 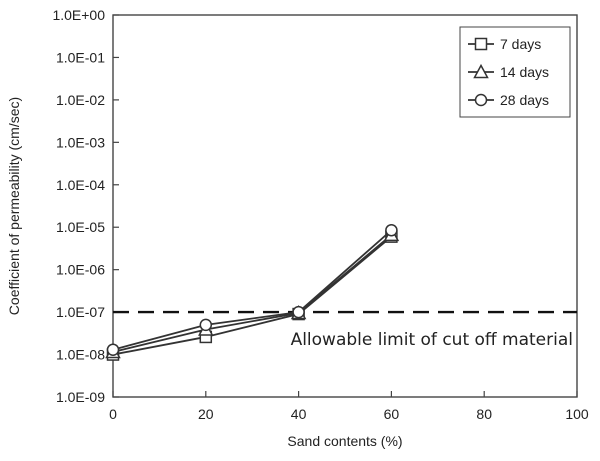 I want to click on x-tick-label: 100, so click(x=577, y=414).